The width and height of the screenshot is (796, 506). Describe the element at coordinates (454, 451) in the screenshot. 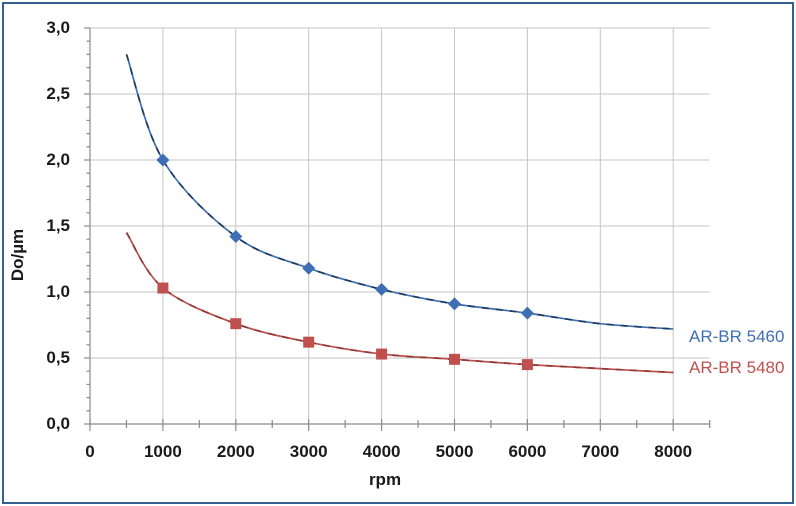

I see `x-tick-label: 5000` at that location.